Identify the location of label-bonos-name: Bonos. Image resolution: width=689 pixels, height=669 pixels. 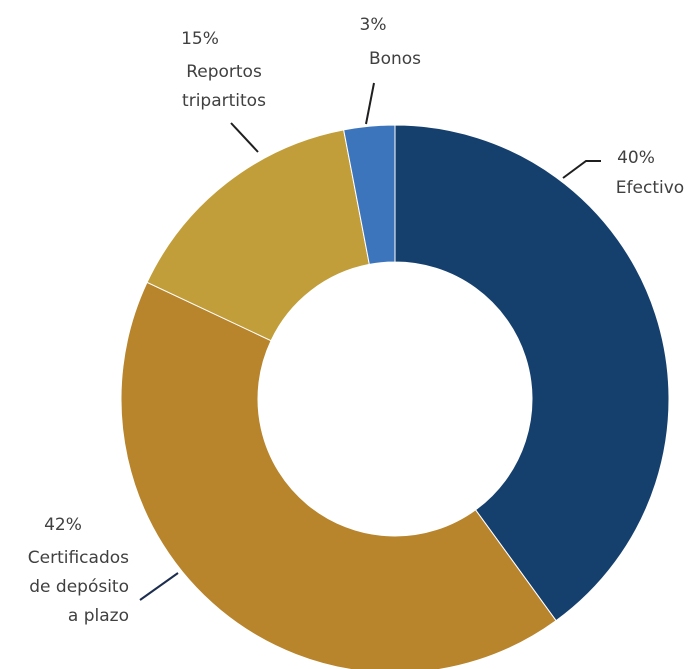
(395, 59).